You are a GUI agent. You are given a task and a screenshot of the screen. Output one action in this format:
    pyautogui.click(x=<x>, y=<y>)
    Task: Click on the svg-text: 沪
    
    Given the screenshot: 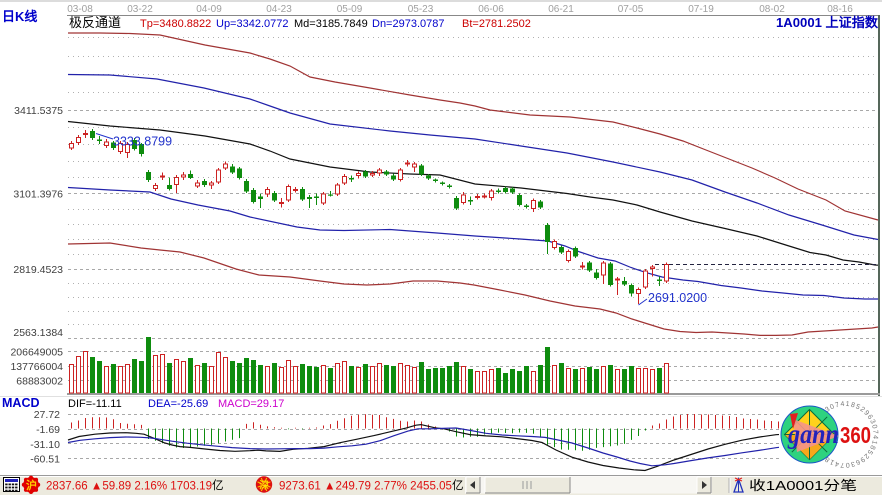 What is the action you would take?
    pyautogui.click(x=31, y=485)
    